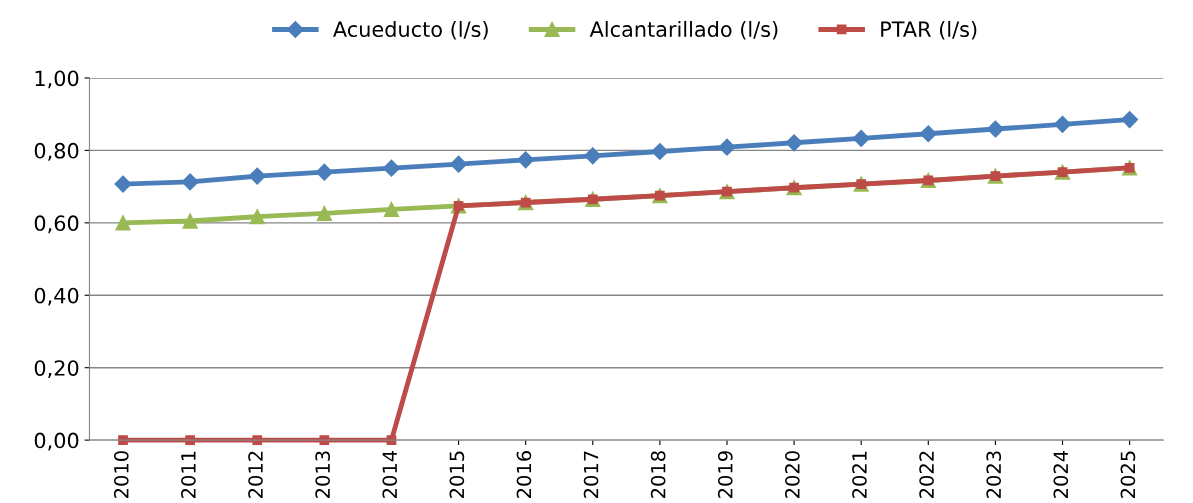 Image resolution: width=1193 pixels, height=503 pixels. I want to click on x-tick-label: 2020, so click(792, 474).